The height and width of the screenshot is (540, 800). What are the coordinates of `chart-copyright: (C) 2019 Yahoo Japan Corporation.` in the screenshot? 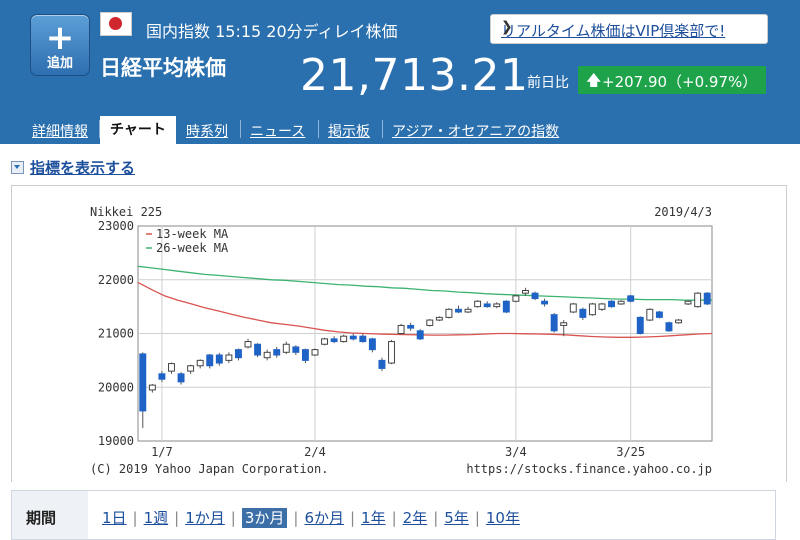 It's located at (209, 469).